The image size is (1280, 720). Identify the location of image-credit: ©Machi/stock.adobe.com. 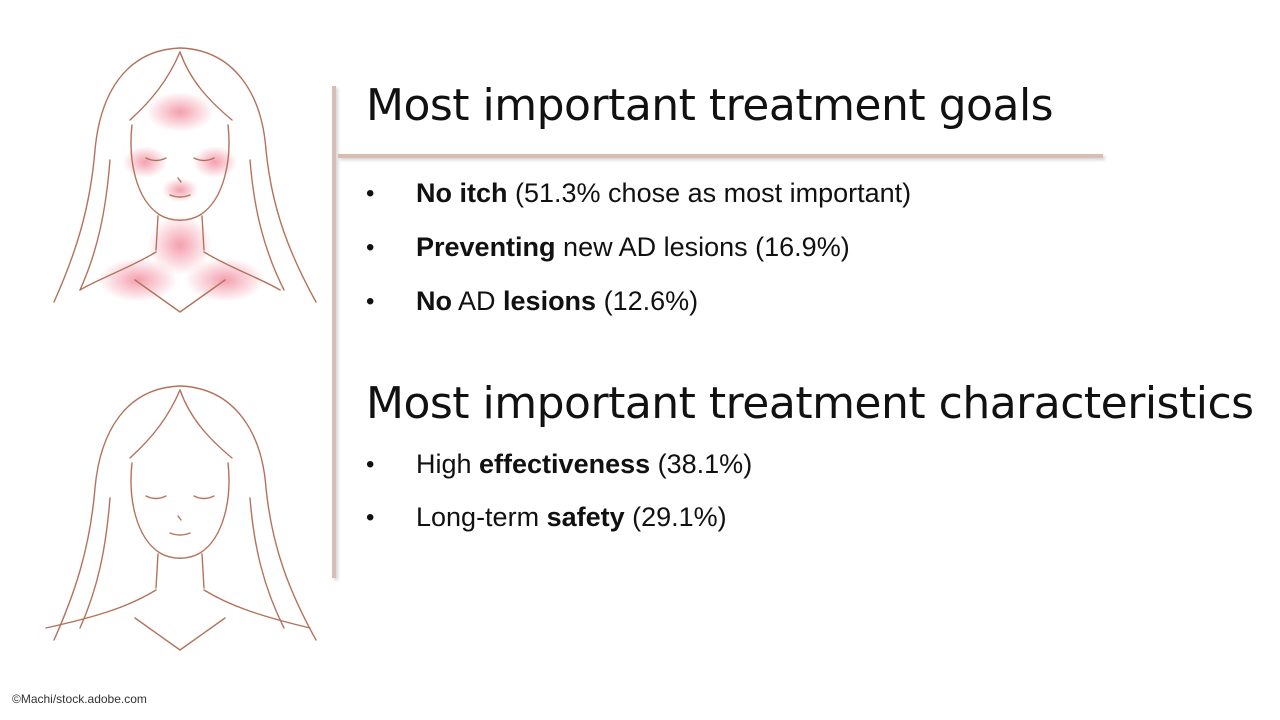
(79, 699).